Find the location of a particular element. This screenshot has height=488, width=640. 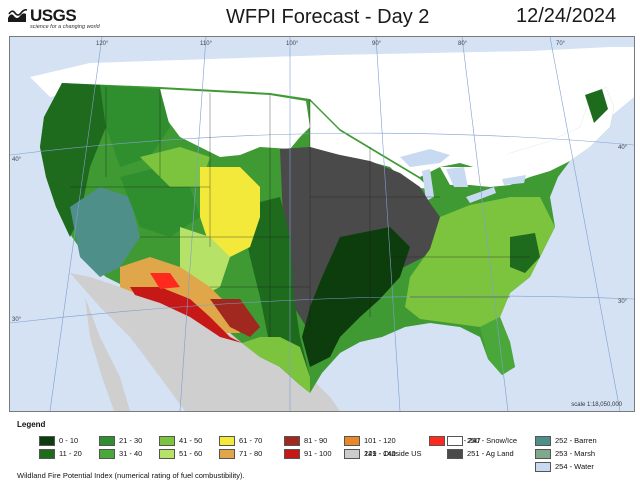

usgs-wave-icon is located at coordinates (18, 15).